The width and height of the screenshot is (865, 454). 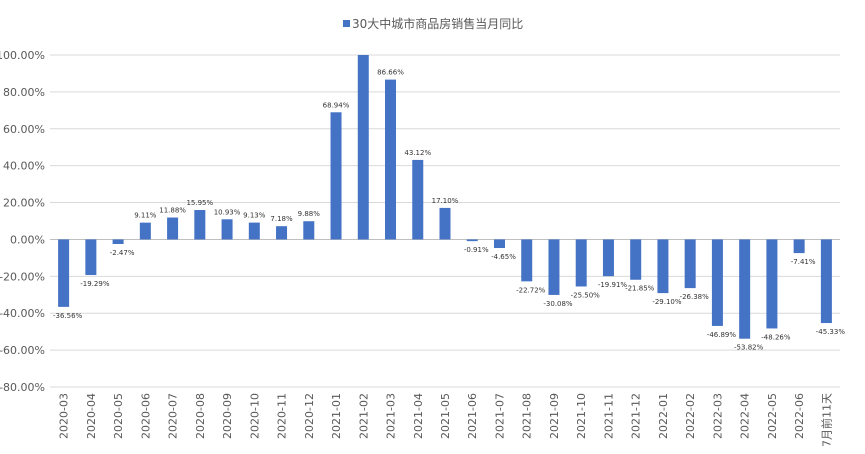 I want to click on y-tick-label: 80.00%, so click(x=24, y=92).